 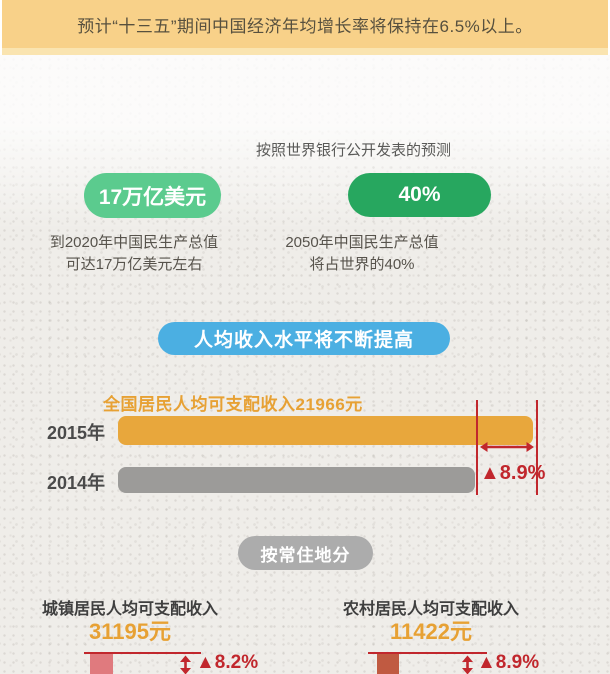 What do you see at coordinates (467, 664) in the screenshot?
I see `growth-arrow-icon-rural` at bounding box center [467, 664].